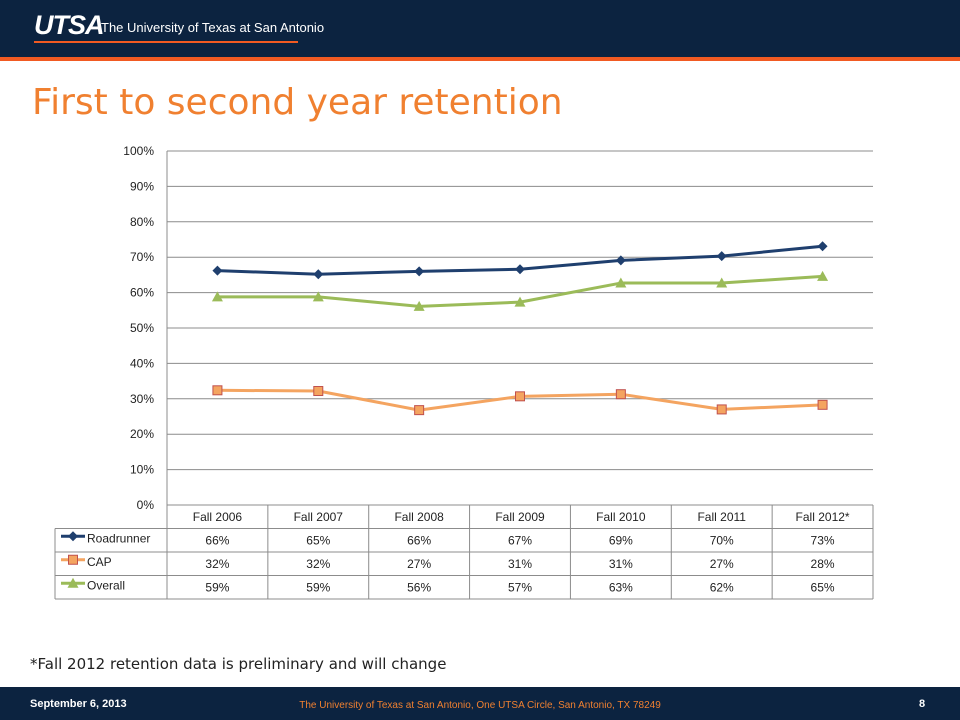  I want to click on y-tick-label: 0%, so click(146, 505).